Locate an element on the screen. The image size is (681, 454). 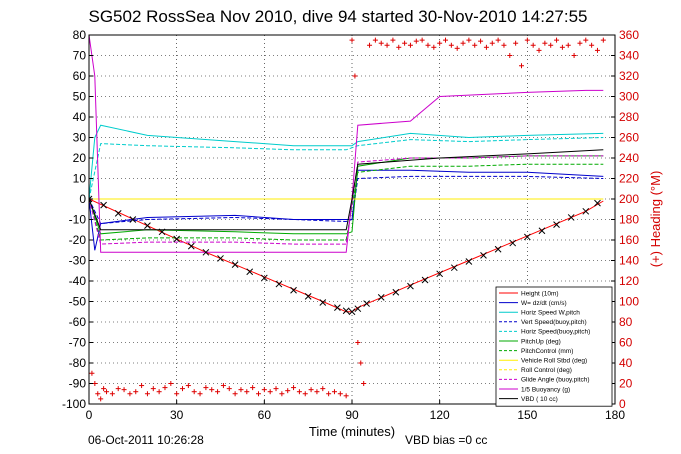
y-tick-label: 50 is located at coordinates (80, 97).